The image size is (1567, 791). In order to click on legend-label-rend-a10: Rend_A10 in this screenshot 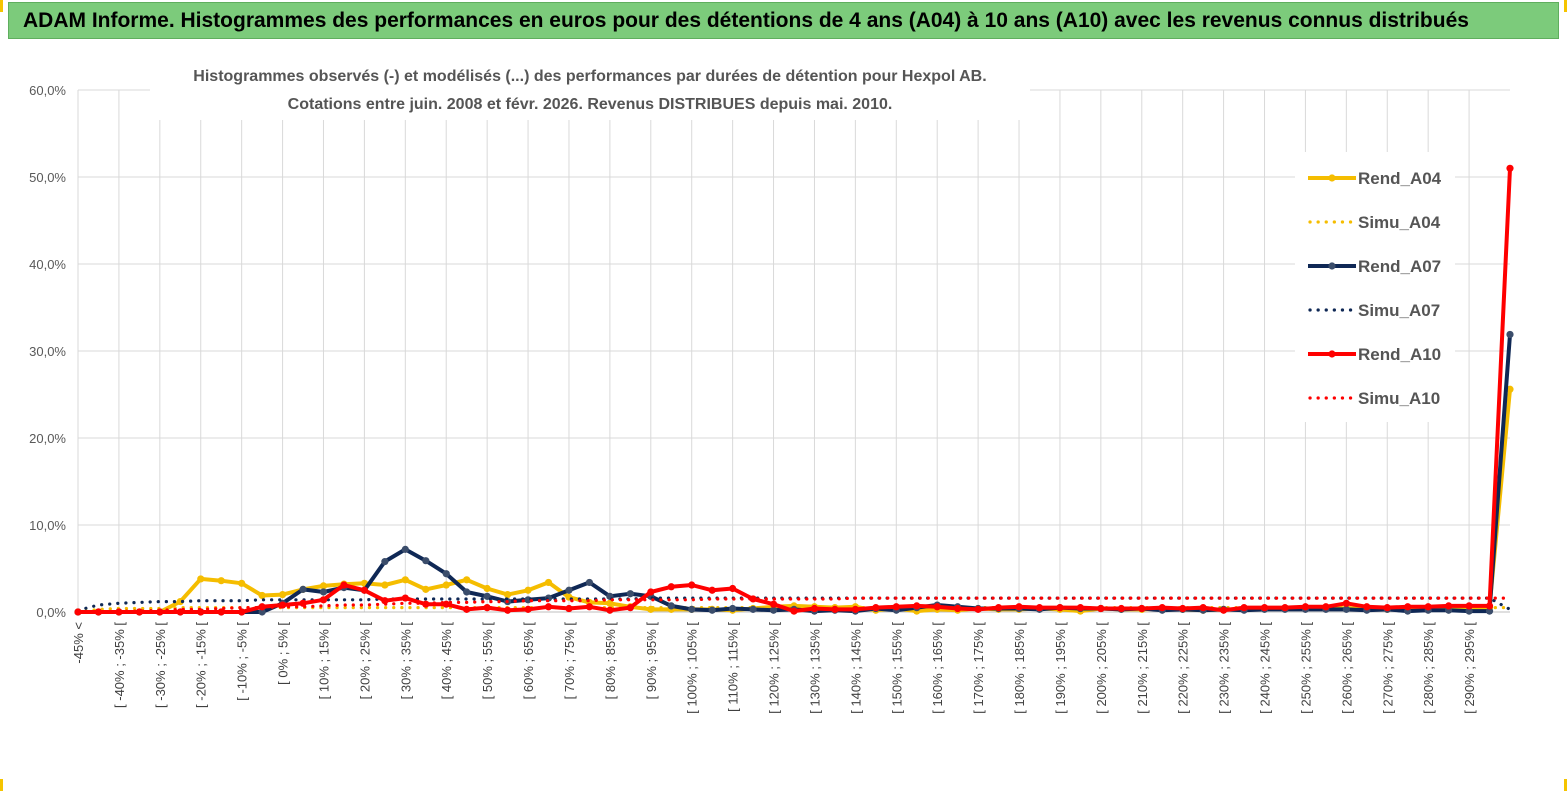, I will do `click(1399, 354)`.